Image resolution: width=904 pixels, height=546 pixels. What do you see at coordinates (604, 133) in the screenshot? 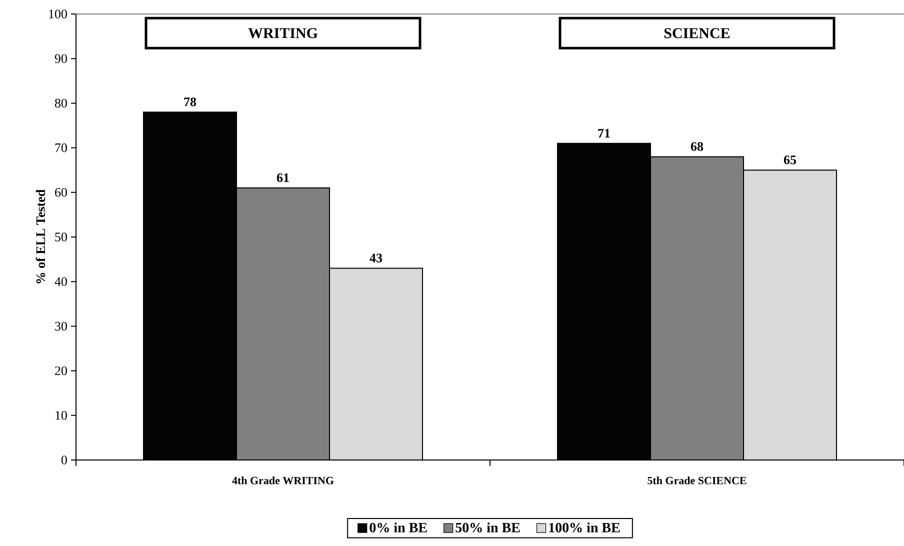
I see `data-label: 71` at bounding box center [604, 133].